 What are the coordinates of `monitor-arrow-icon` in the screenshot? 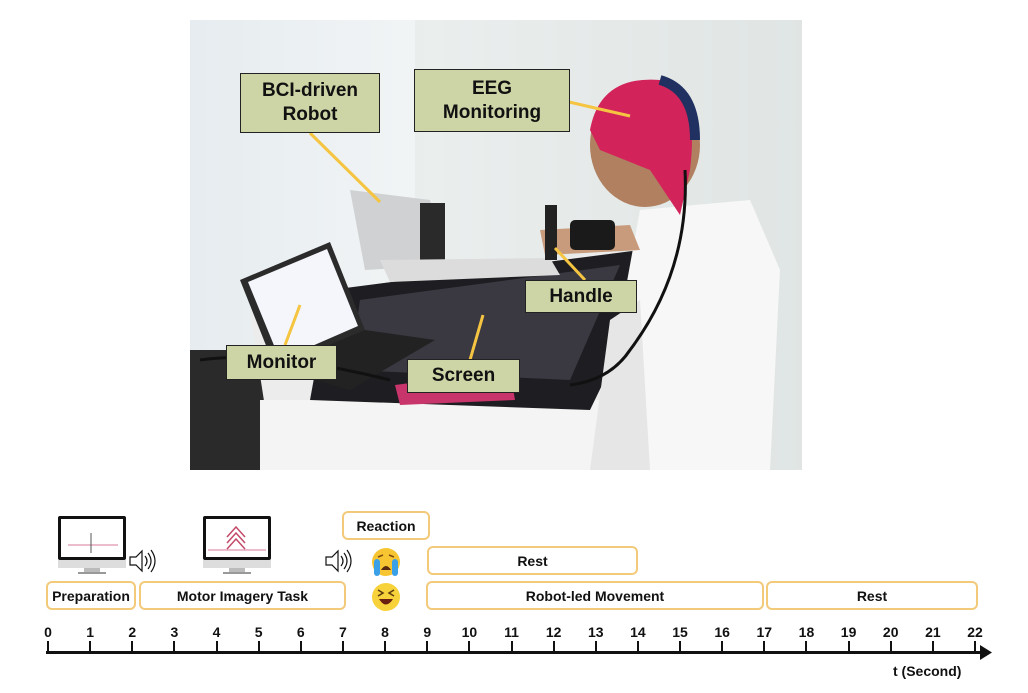 It's located at (237, 545).